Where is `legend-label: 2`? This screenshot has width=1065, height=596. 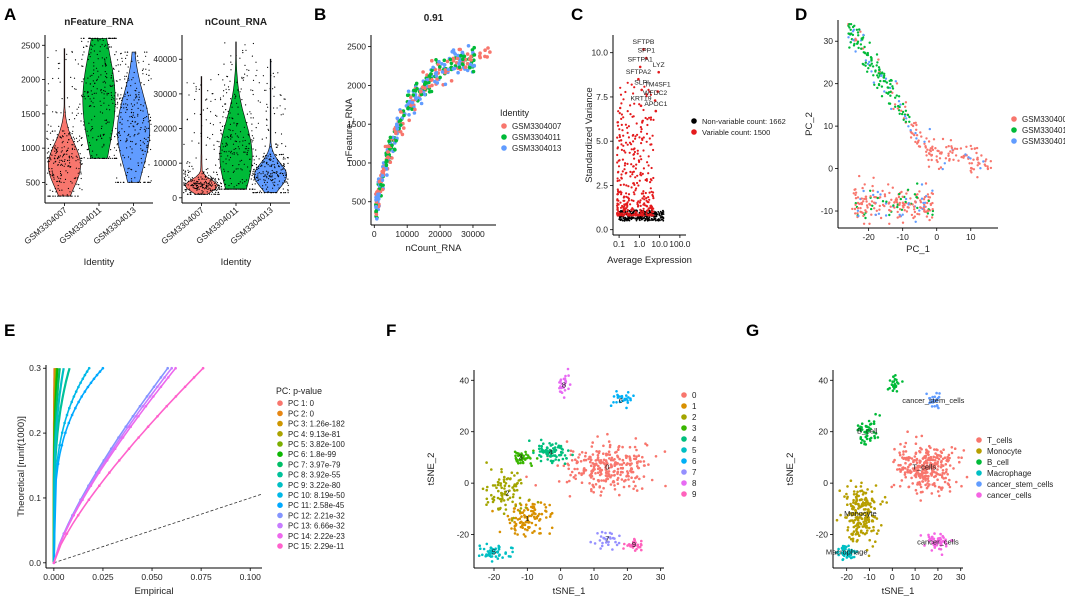
legend-label: 2 is located at coordinates (694, 417).